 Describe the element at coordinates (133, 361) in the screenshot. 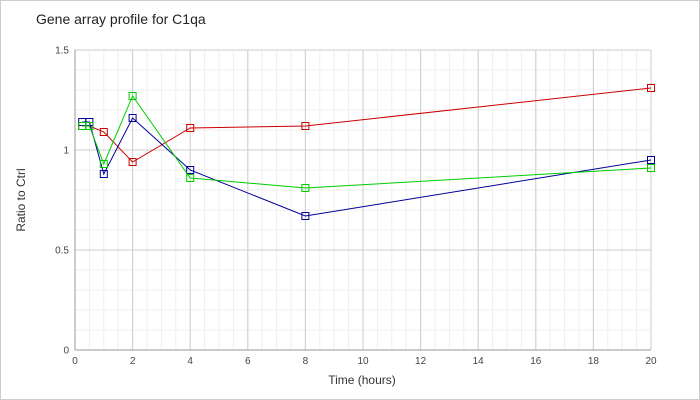

I see `x-tick-label: 2` at that location.